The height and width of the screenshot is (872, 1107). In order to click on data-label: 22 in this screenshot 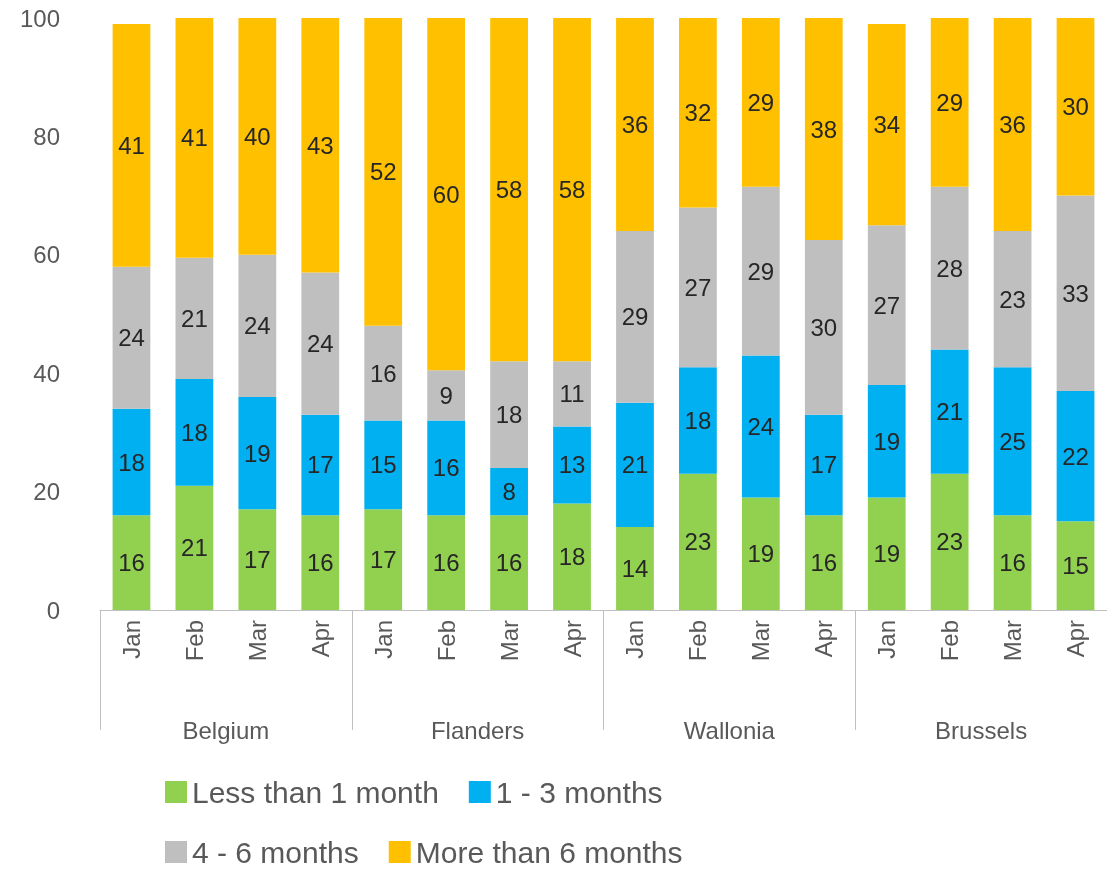, I will do `click(1075, 456)`.